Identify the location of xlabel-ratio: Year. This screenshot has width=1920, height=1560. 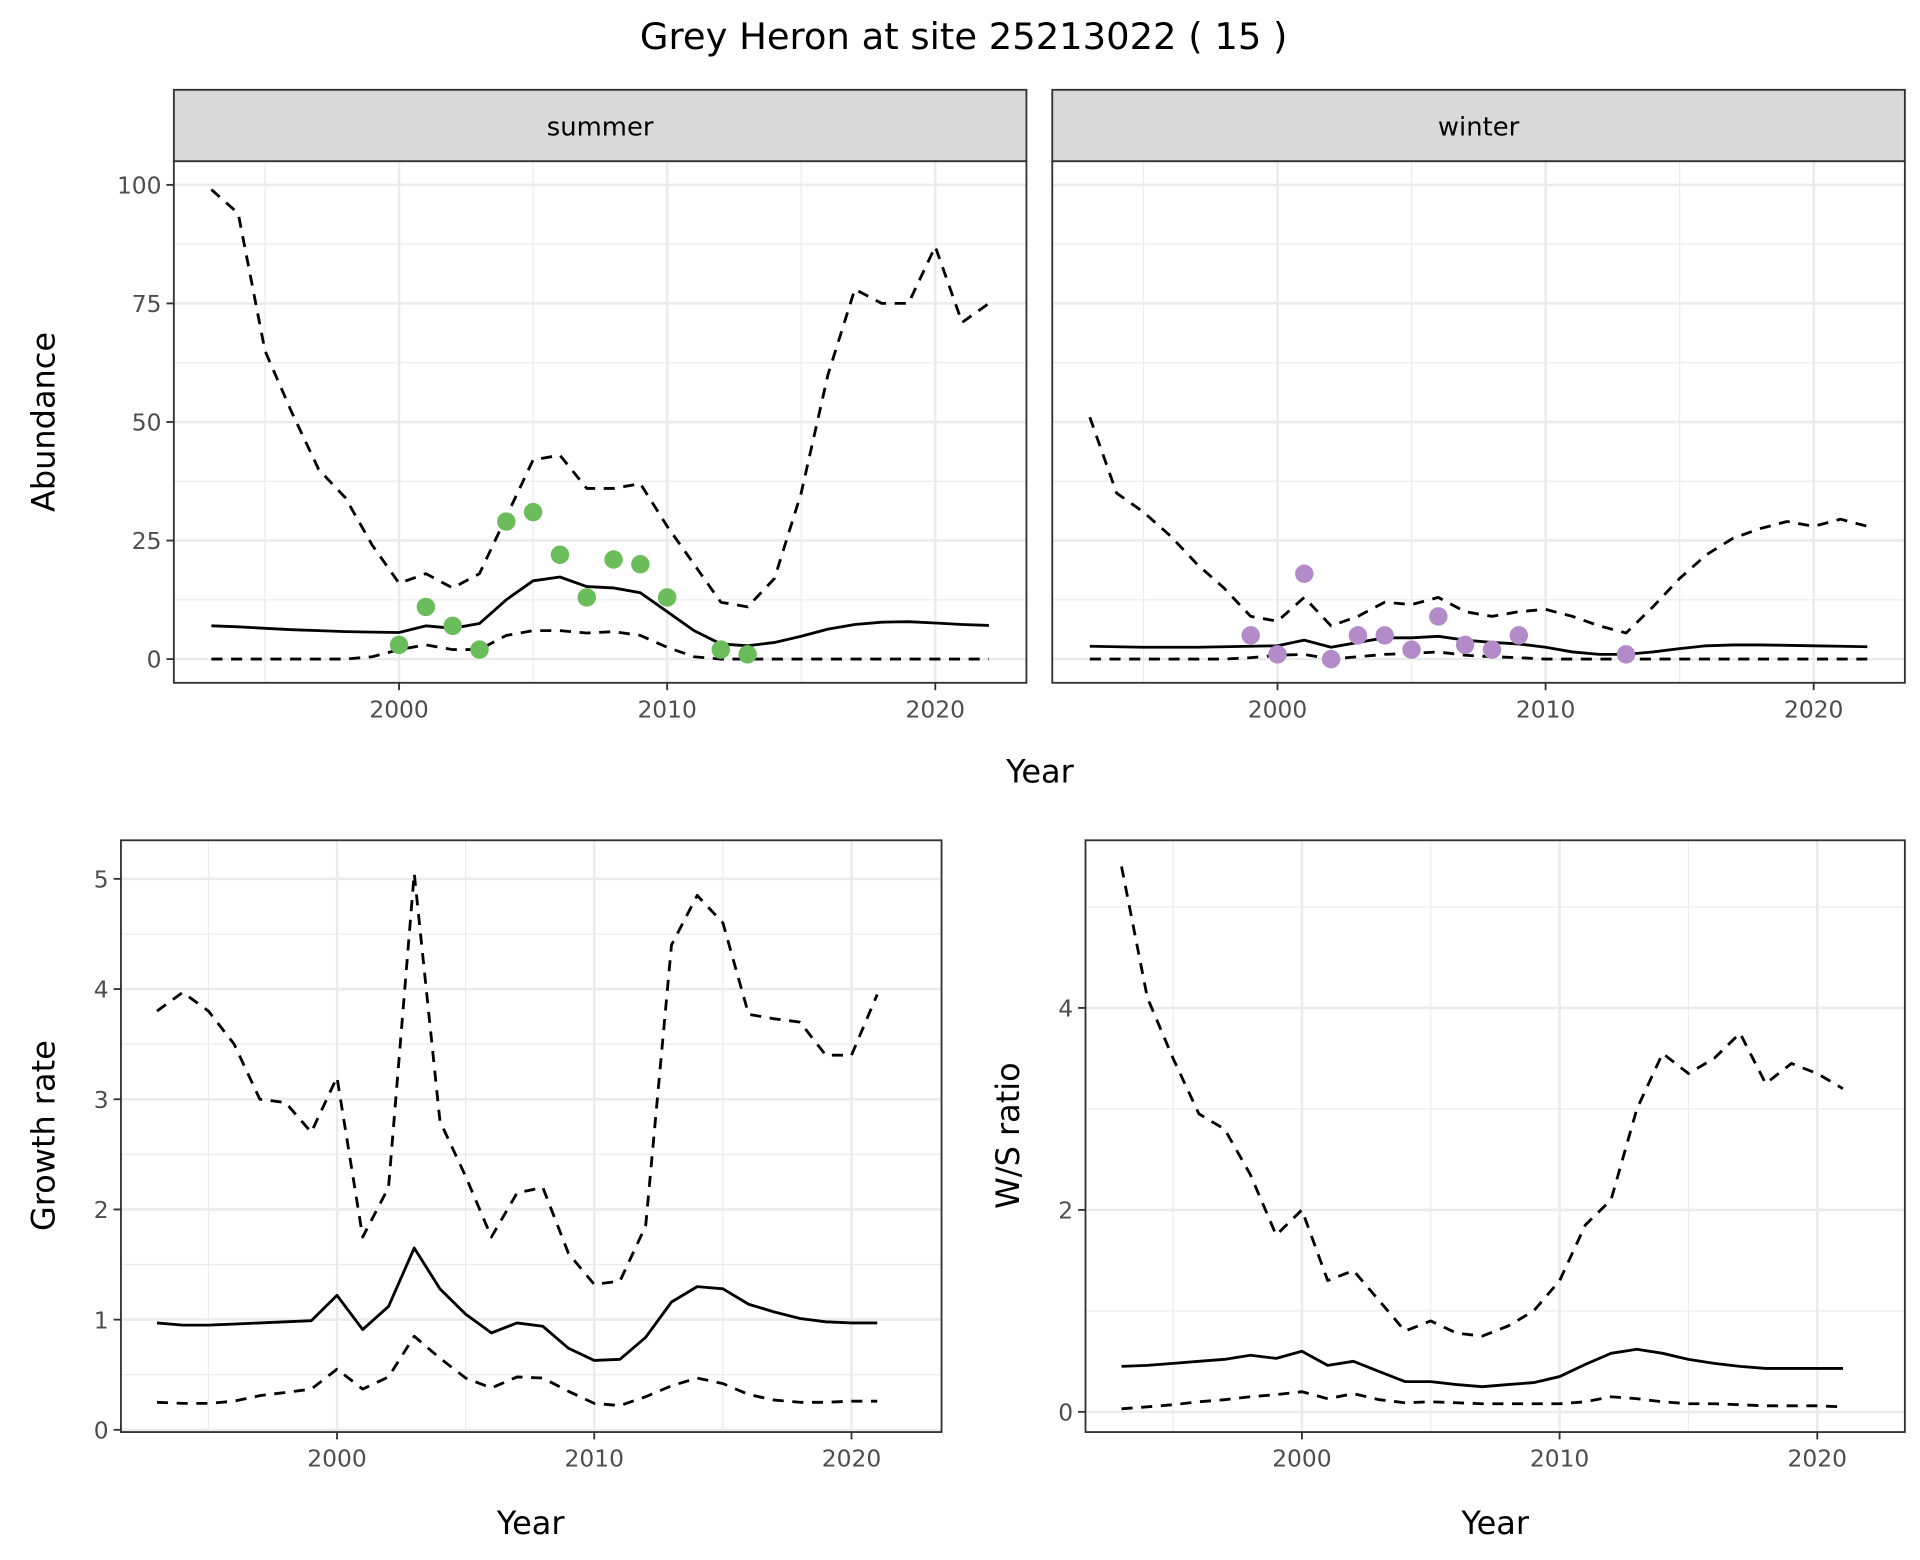
(1495, 1523).